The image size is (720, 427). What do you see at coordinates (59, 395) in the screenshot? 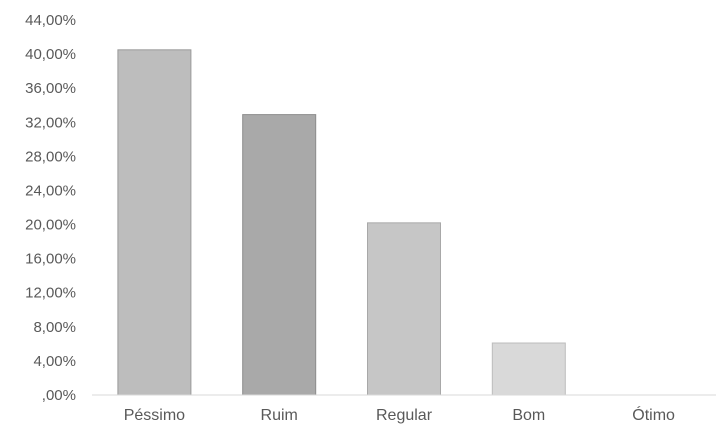
I see `y-tick-label: ,00%` at bounding box center [59, 395].